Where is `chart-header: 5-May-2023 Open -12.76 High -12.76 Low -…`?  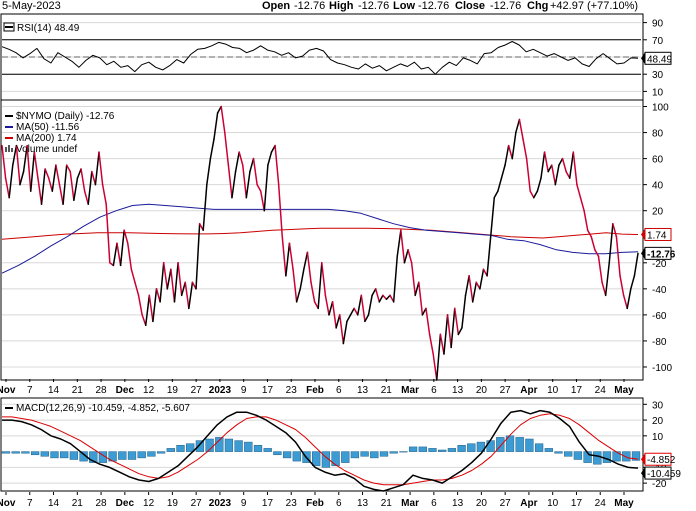 chart-header: 5-May-2023 Open -12.76 High -12.76 Low -… is located at coordinates (320, 6).